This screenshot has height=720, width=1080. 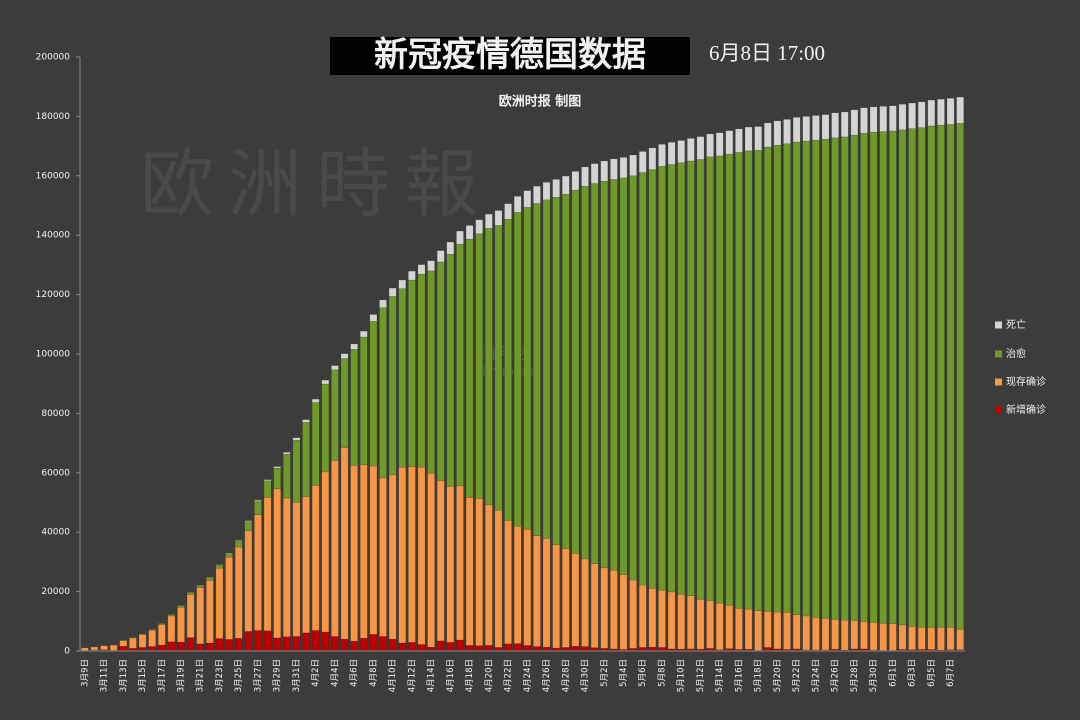 What do you see at coordinates (913, 673) in the screenshot?
I see `x-tick-label: 6月3日` at bounding box center [913, 673].